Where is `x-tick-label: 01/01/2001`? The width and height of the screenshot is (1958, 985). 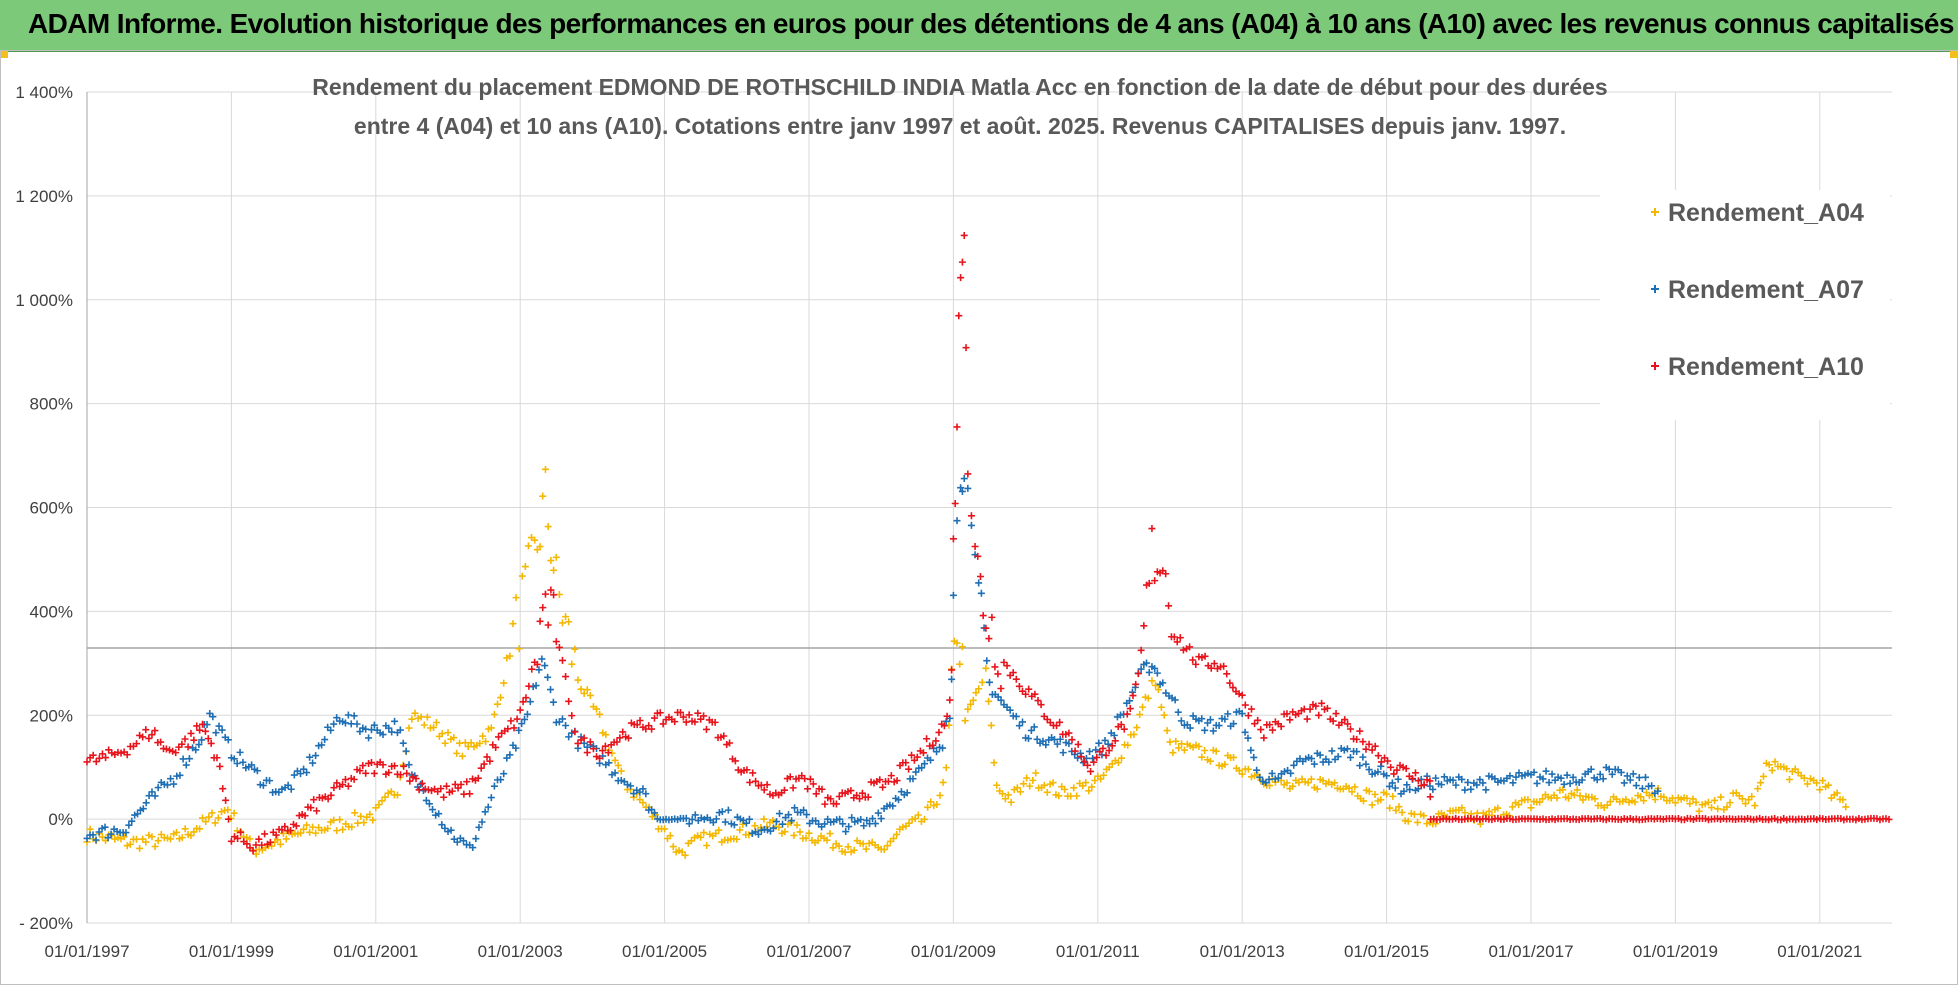
x-tick-label: 01/01/2001 is located at coordinates (375, 951).